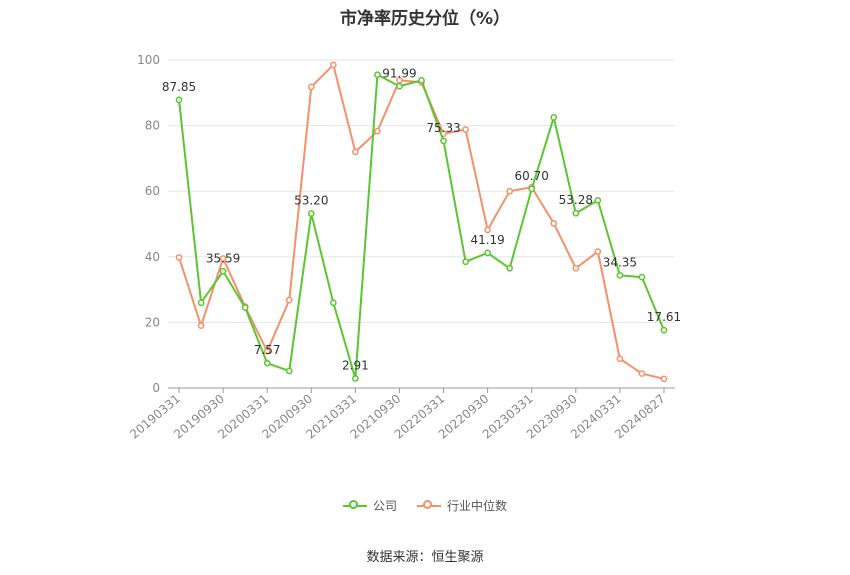  What do you see at coordinates (425, 557) in the screenshot?
I see `source-note: 数据来源：恒生聚源` at bounding box center [425, 557].